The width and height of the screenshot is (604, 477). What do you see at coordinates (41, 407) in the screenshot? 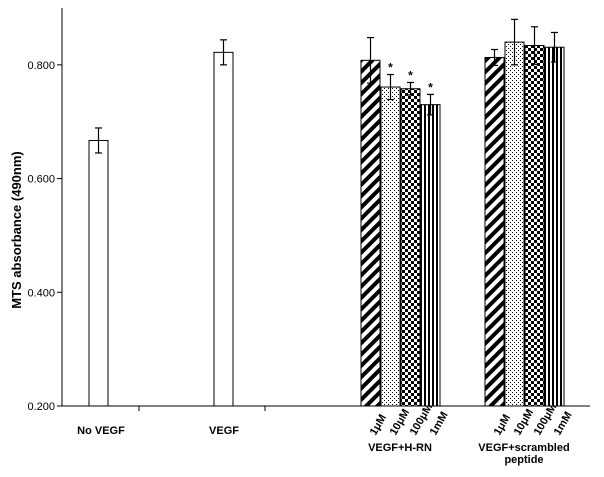
I see `y-tick-label: 0.200` at bounding box center [41, 407].